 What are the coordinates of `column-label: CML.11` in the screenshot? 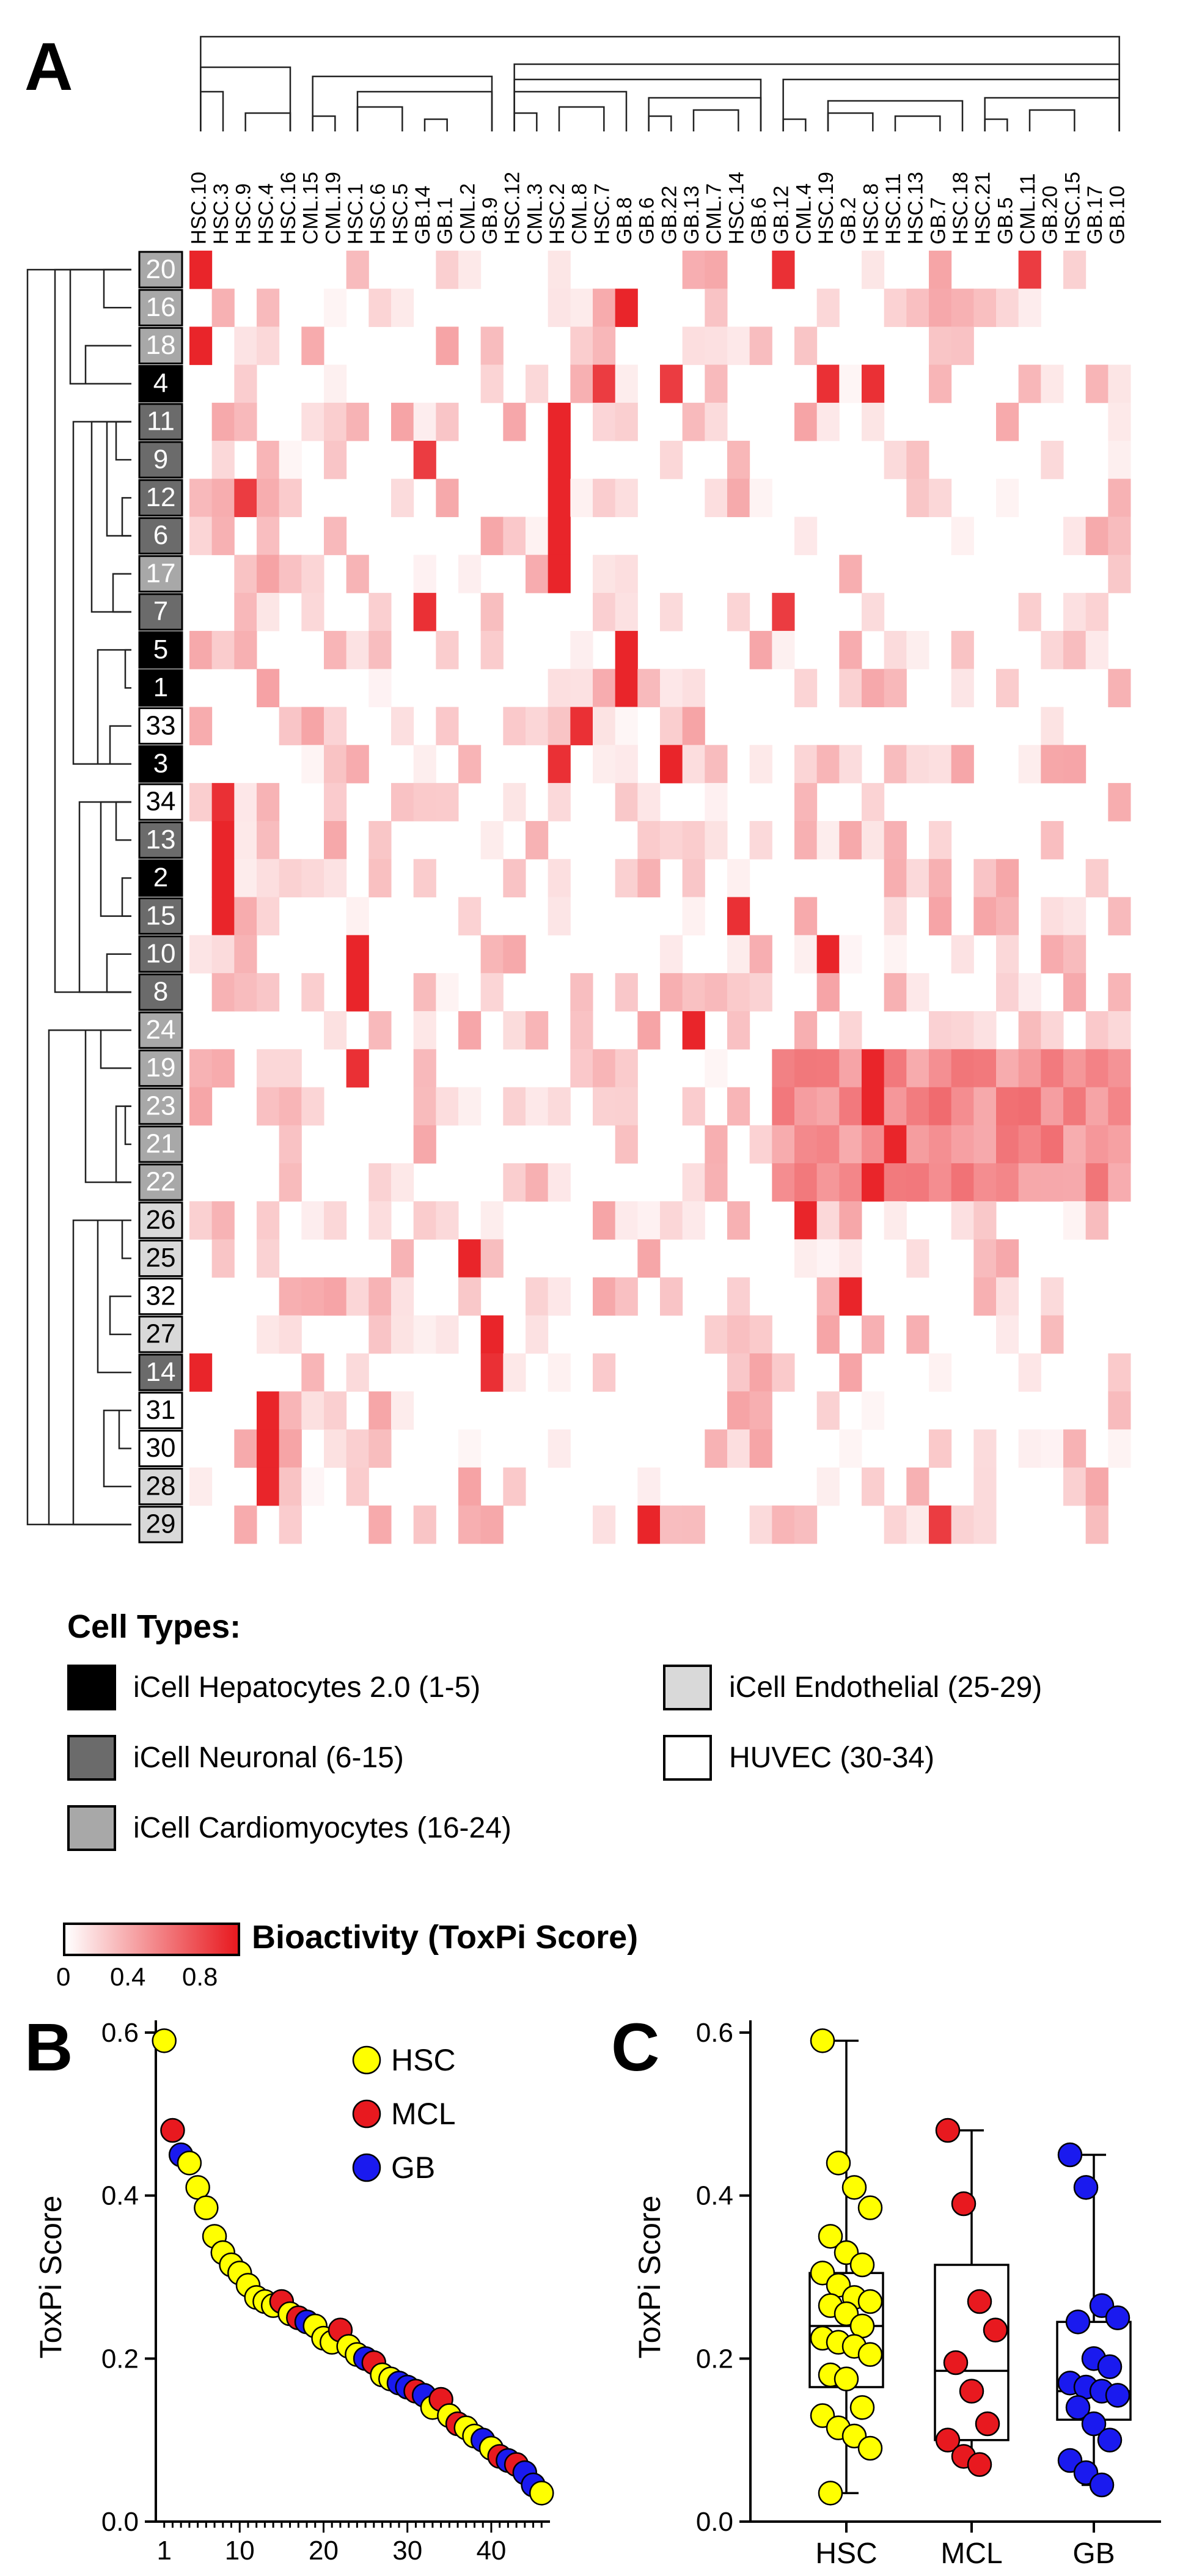 It's located at (1028, 209).